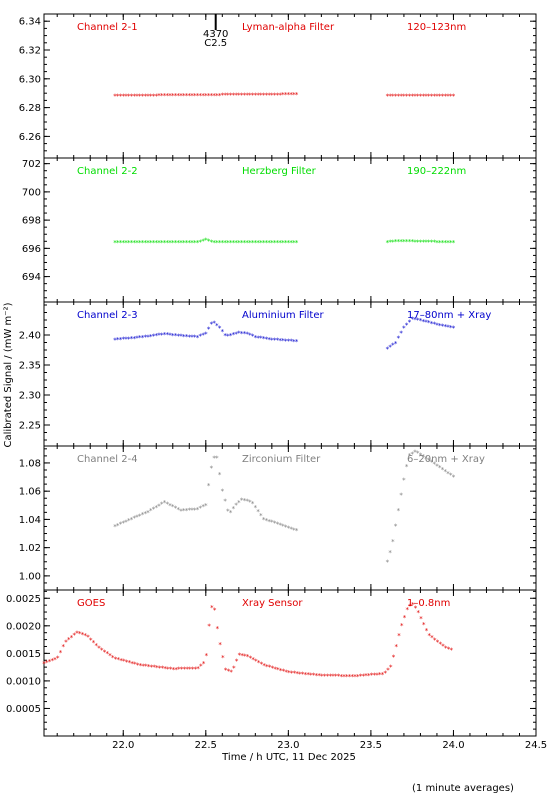  Describe the element at coordinates (30, 22) in the screenshot. I see `y-tick-label: 6.34` at that location.